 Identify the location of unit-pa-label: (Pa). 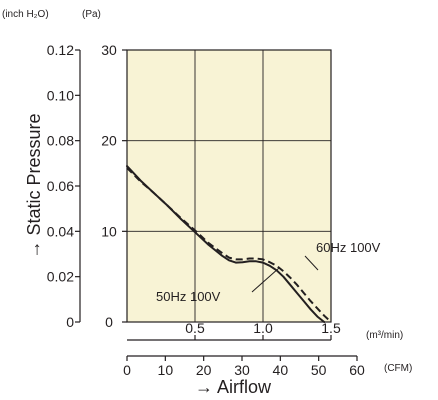
(91, 14).